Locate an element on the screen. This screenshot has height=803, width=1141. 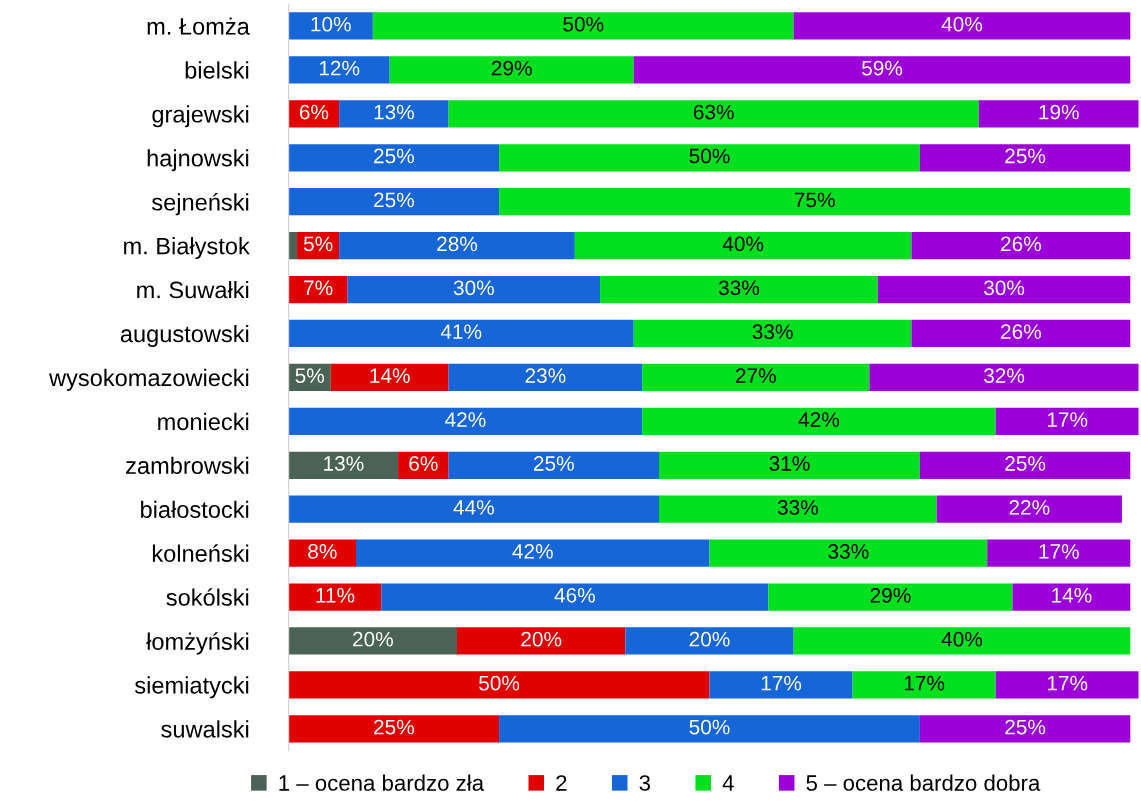
data-label: 19% is located at coordinates (1059, 112).